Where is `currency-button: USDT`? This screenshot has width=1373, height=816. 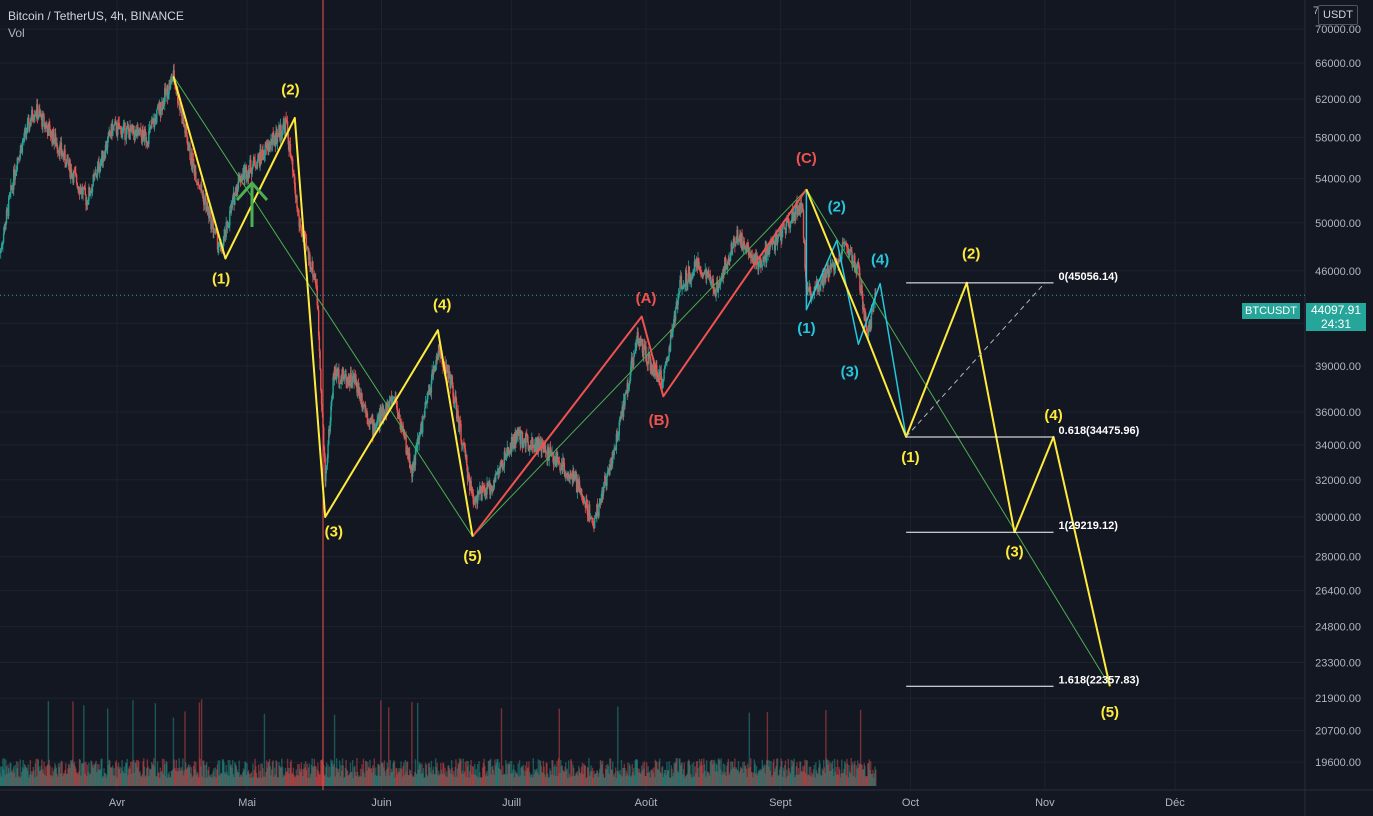
currency-button: USDT is located at coordinates (1338, 15).